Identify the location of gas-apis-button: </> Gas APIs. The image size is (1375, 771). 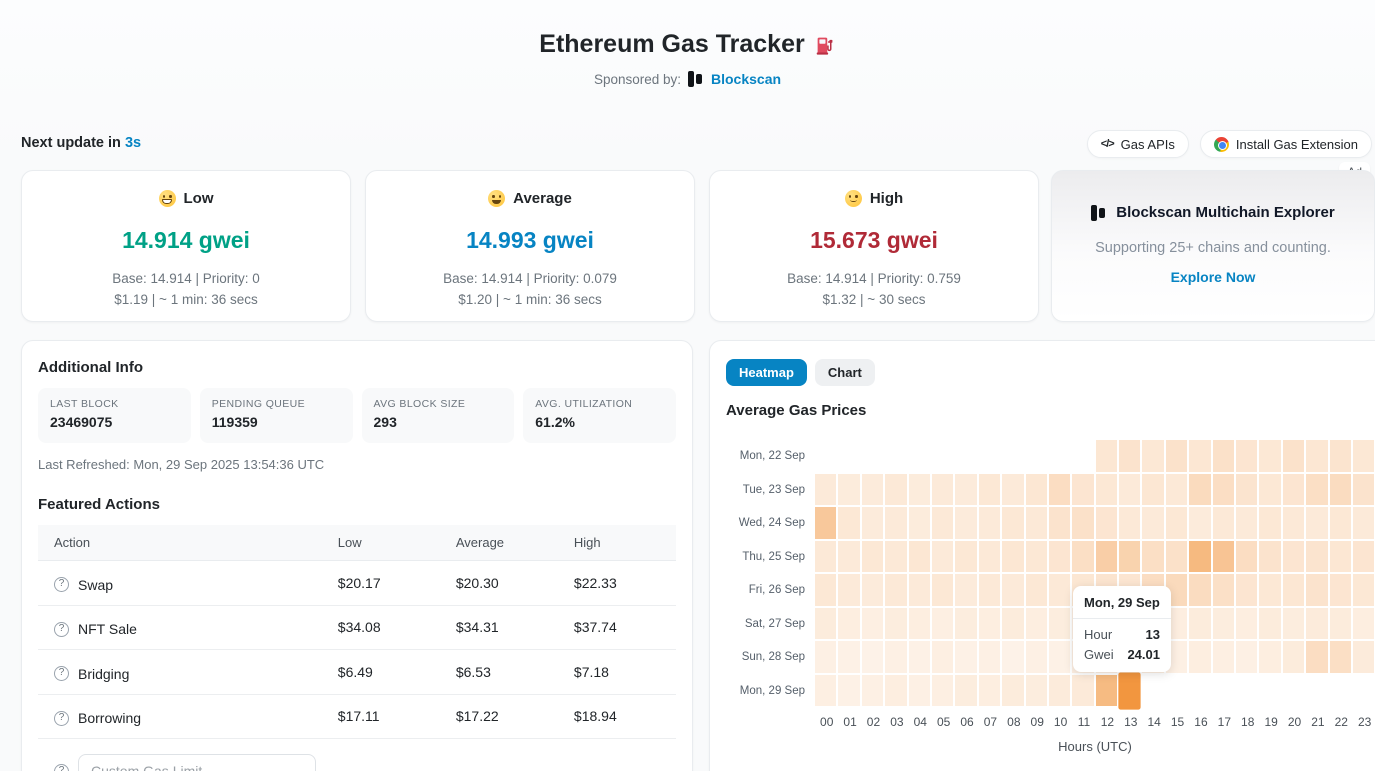
(1137, 144).